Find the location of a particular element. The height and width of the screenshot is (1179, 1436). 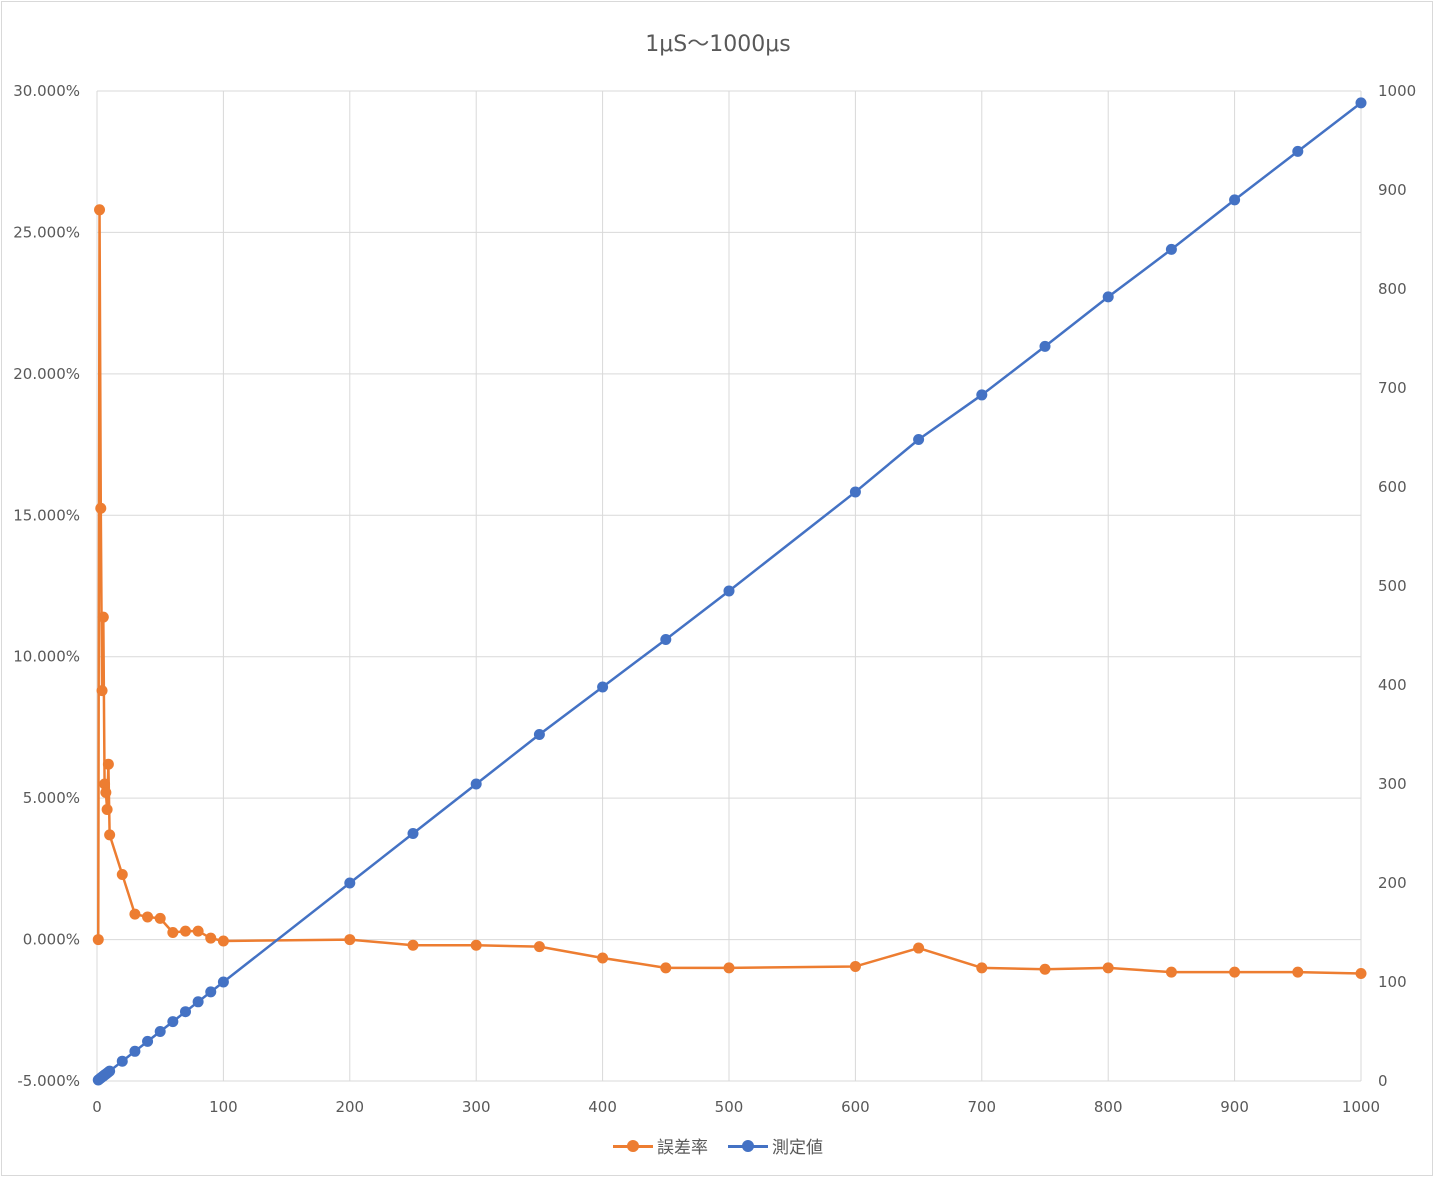

legend-label-error-rate: 誤差率 is located at coordinates (682, 1148).